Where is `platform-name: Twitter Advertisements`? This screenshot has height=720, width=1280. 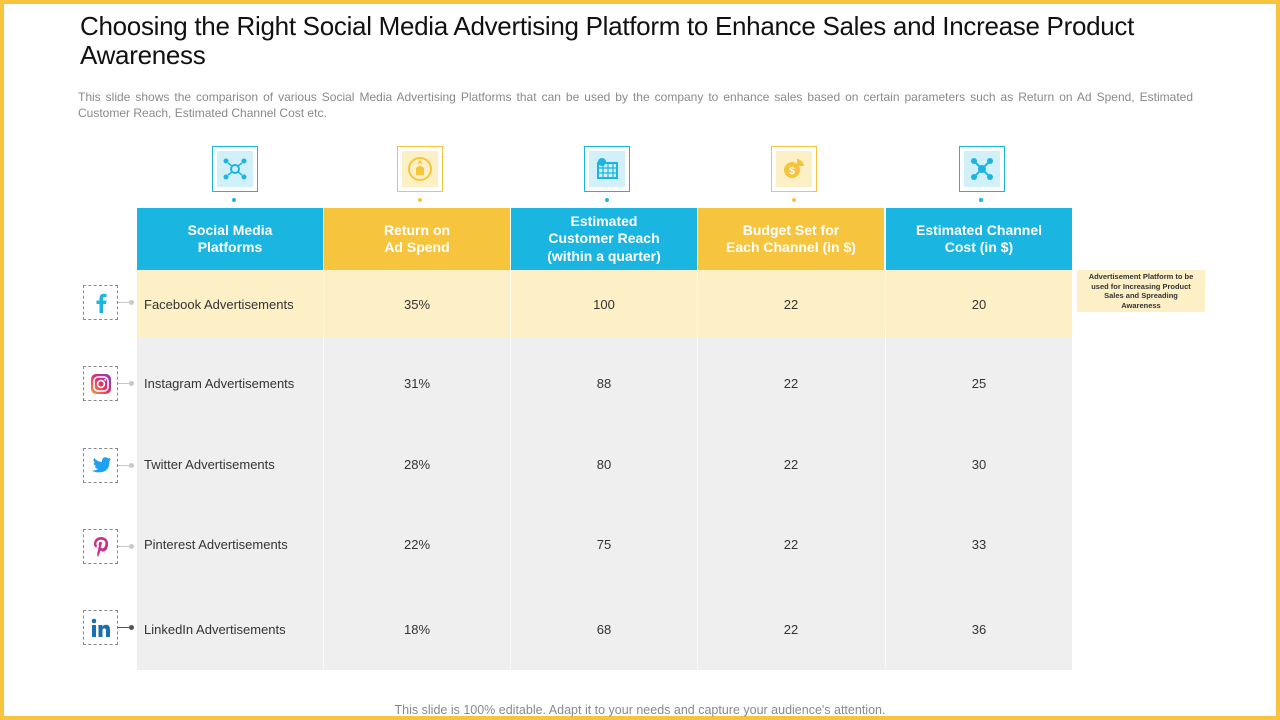 platform-name: Twitter Advertisements is located at coordinates (209, 464).